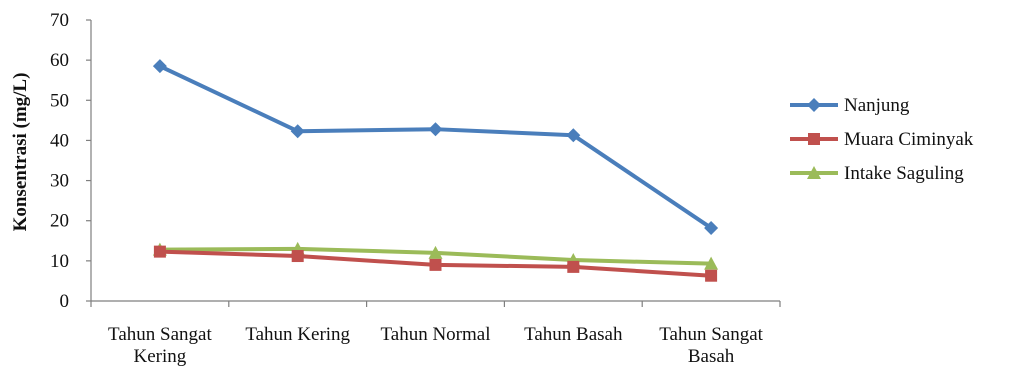 The image size is (1024, 376). I want to click on legend-item: Nanjung, so click(850, 105).